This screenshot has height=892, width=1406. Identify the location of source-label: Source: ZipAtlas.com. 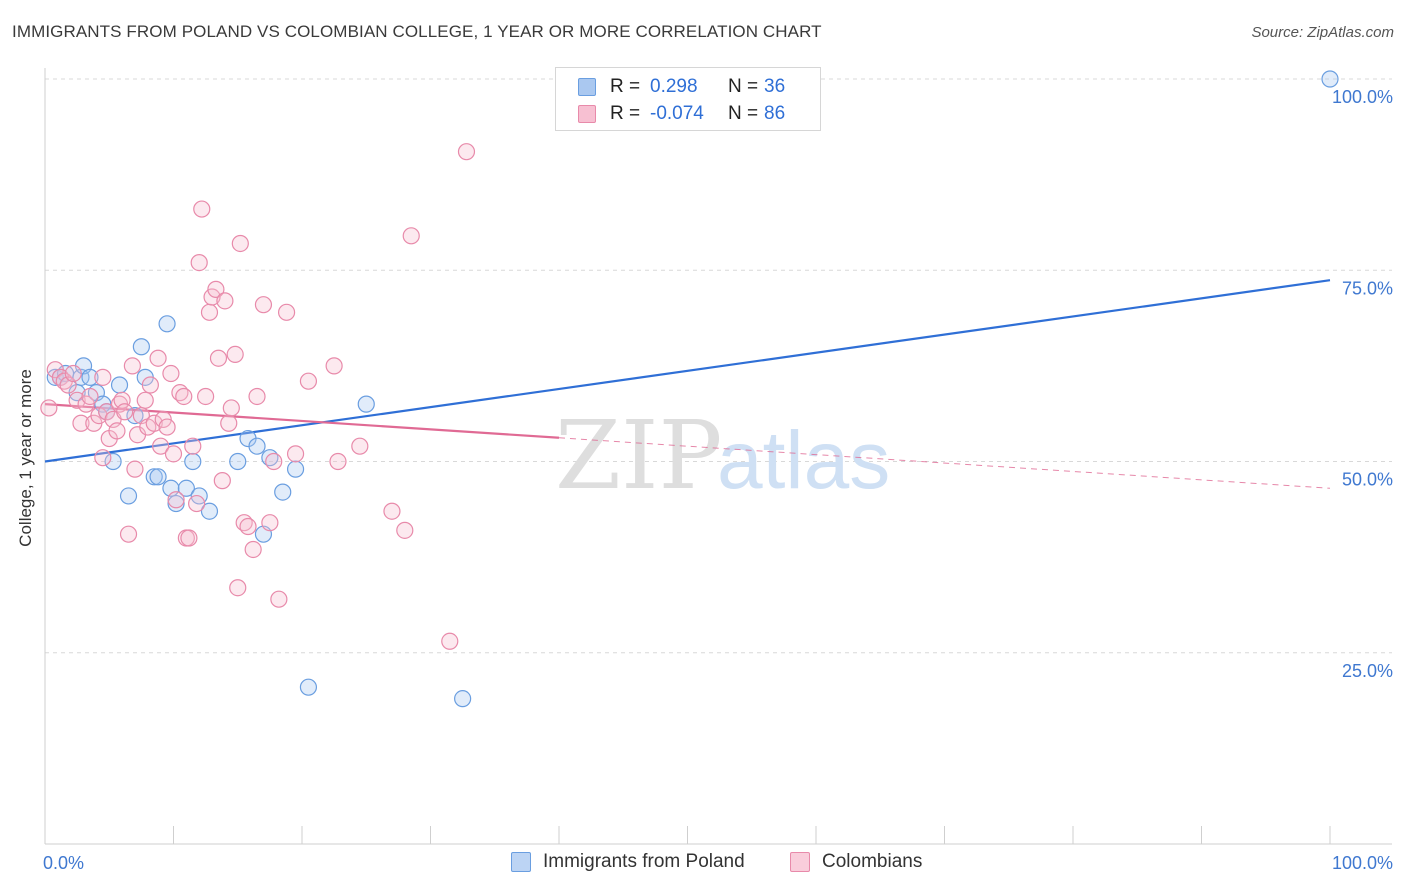
(1322, 32).